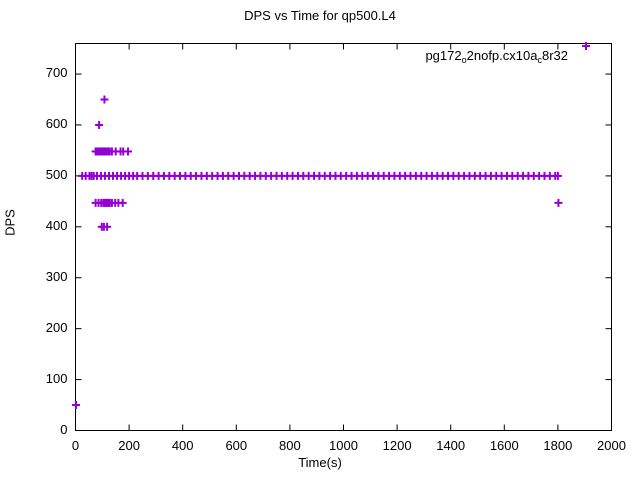  I want to click on x-tick-label: 1200, so click(397, 445).